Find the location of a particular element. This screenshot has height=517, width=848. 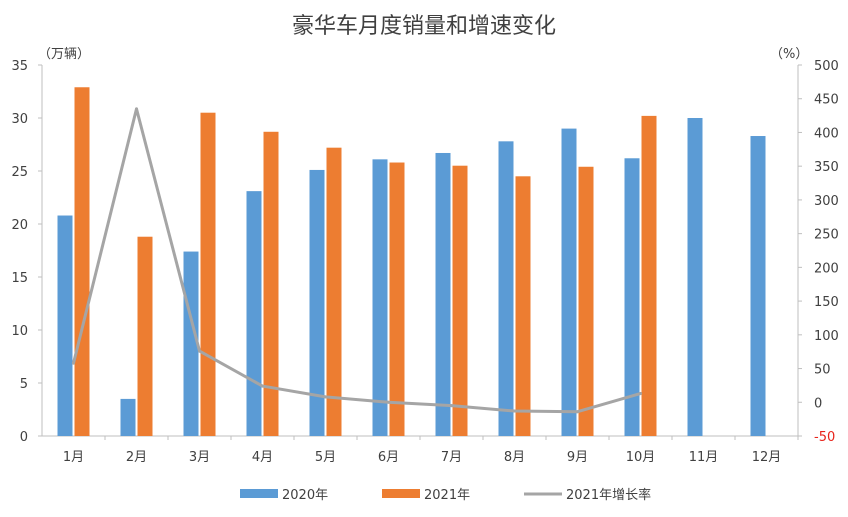

x-tick-label: 11月 is located at coordinates (704, 457).